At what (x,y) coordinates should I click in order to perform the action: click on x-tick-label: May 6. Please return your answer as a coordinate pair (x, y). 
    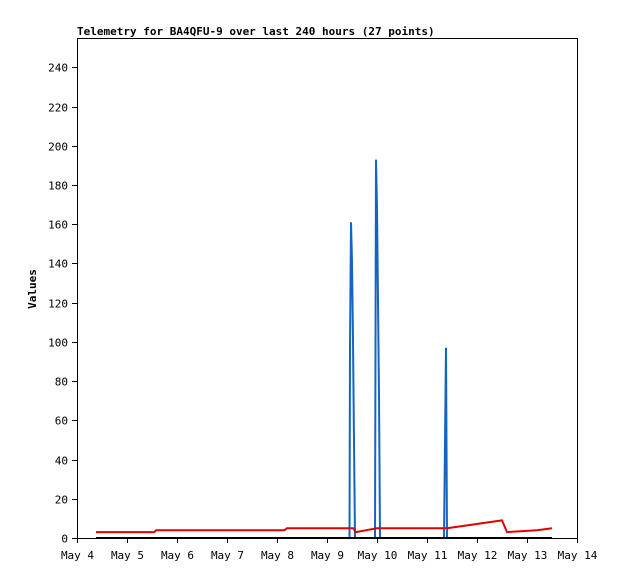
    Looking at the image, I should click on (177, 555).